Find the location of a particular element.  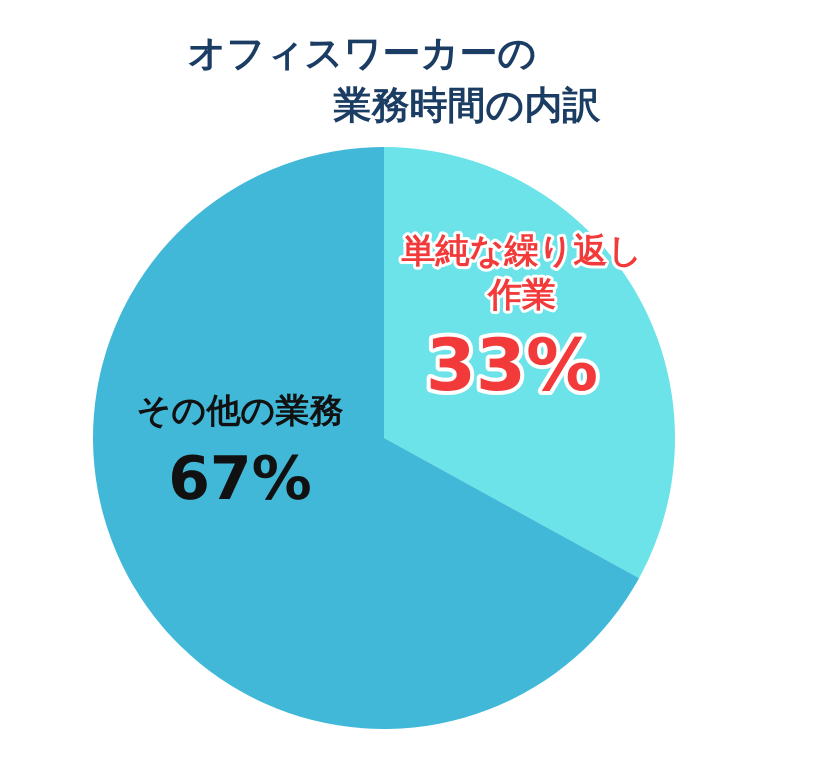

slice-label: その他の業務 is located at coordinates (240, 410).